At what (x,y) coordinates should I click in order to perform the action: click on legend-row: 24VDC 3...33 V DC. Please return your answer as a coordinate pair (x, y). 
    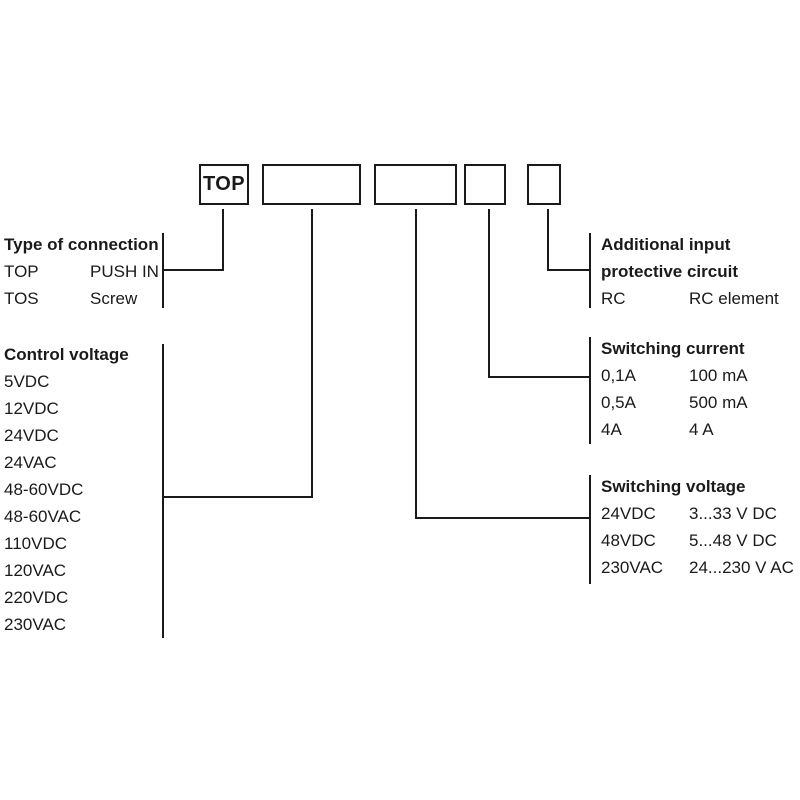
    Looking at the image, I should click on (700, 513).